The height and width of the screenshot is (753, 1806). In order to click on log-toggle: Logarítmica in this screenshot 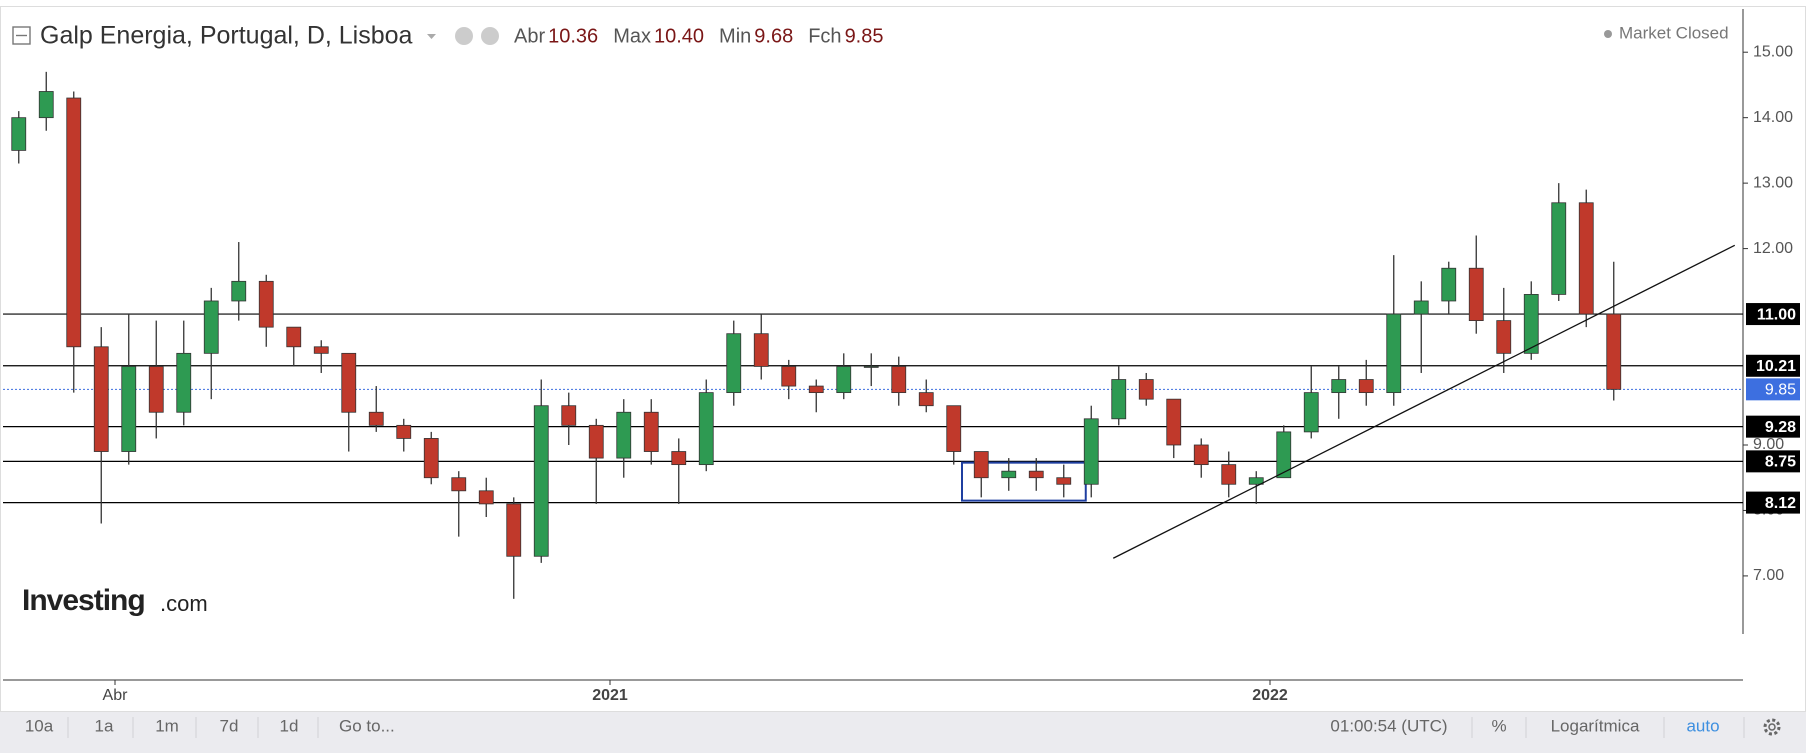, I will do `click(1595, 725)`.